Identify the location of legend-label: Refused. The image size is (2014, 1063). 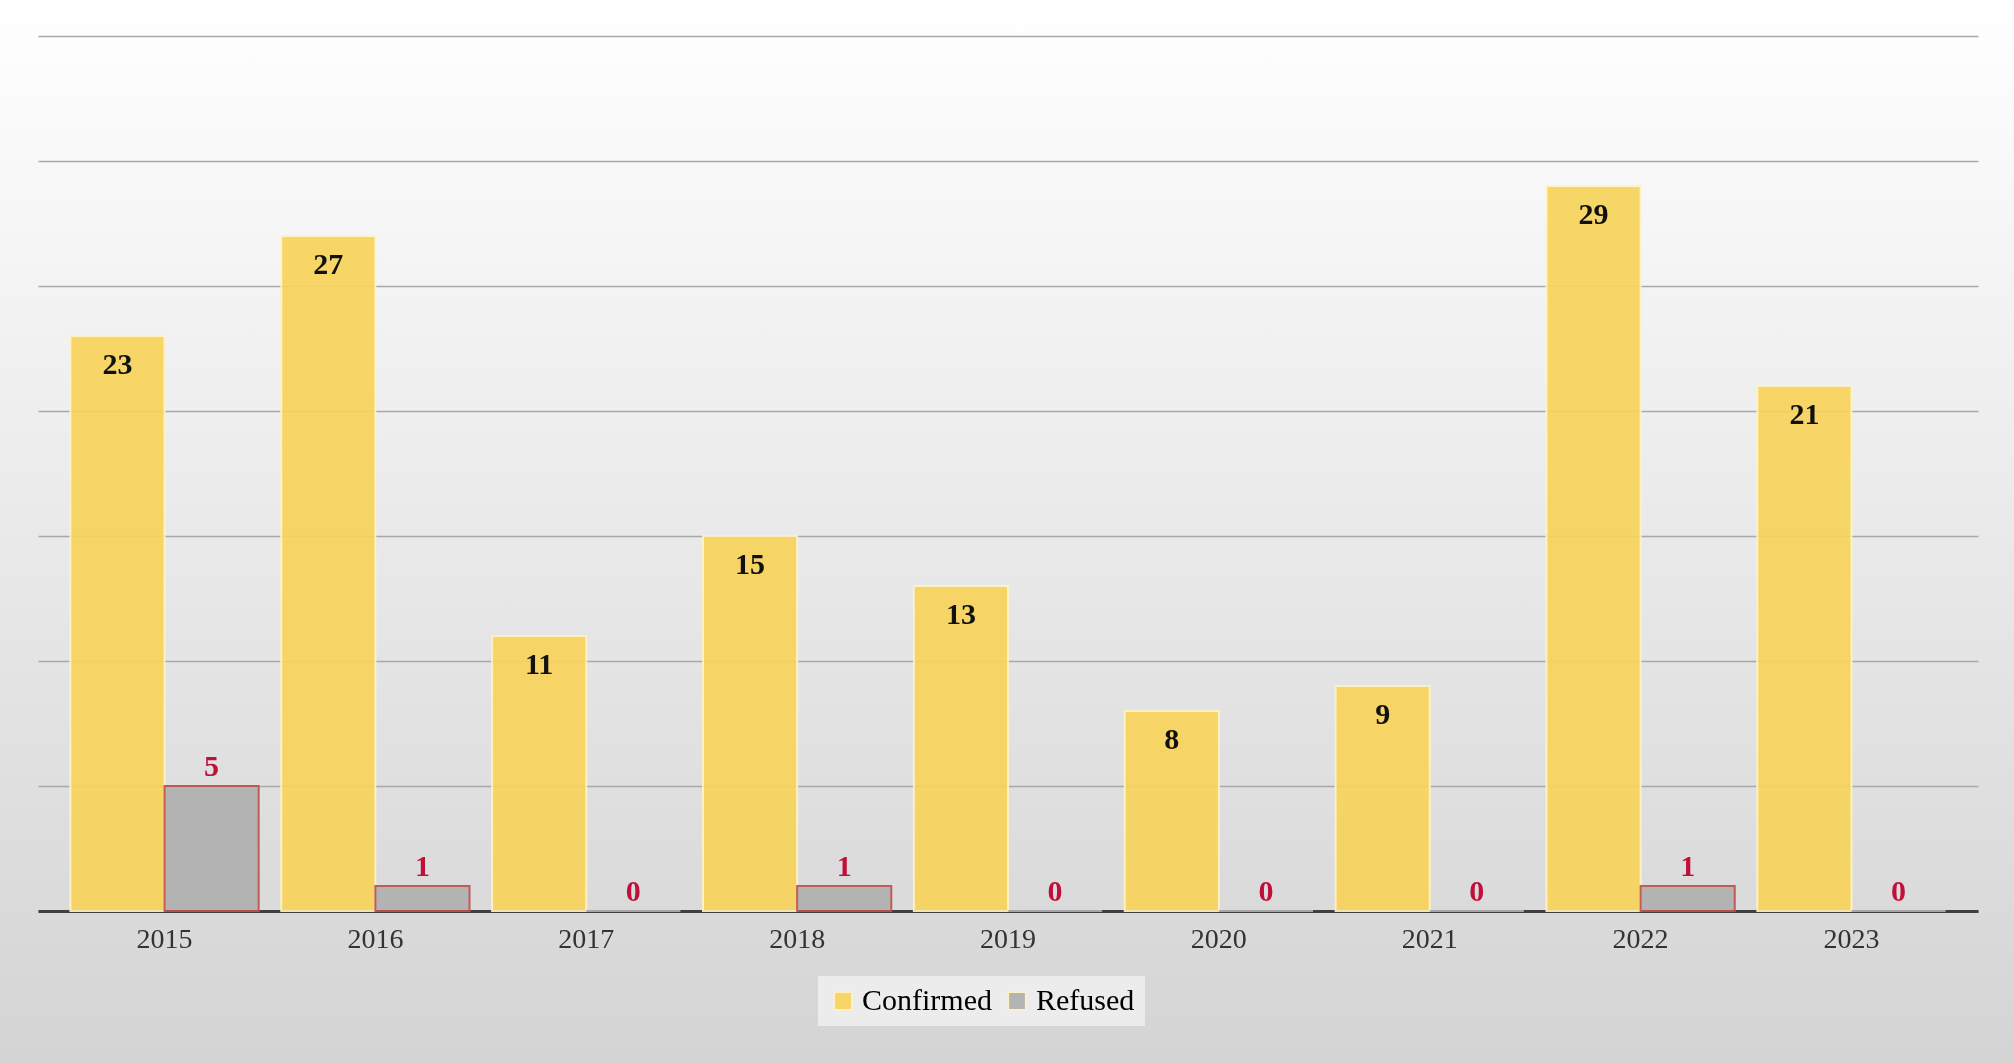
(1085, 999).